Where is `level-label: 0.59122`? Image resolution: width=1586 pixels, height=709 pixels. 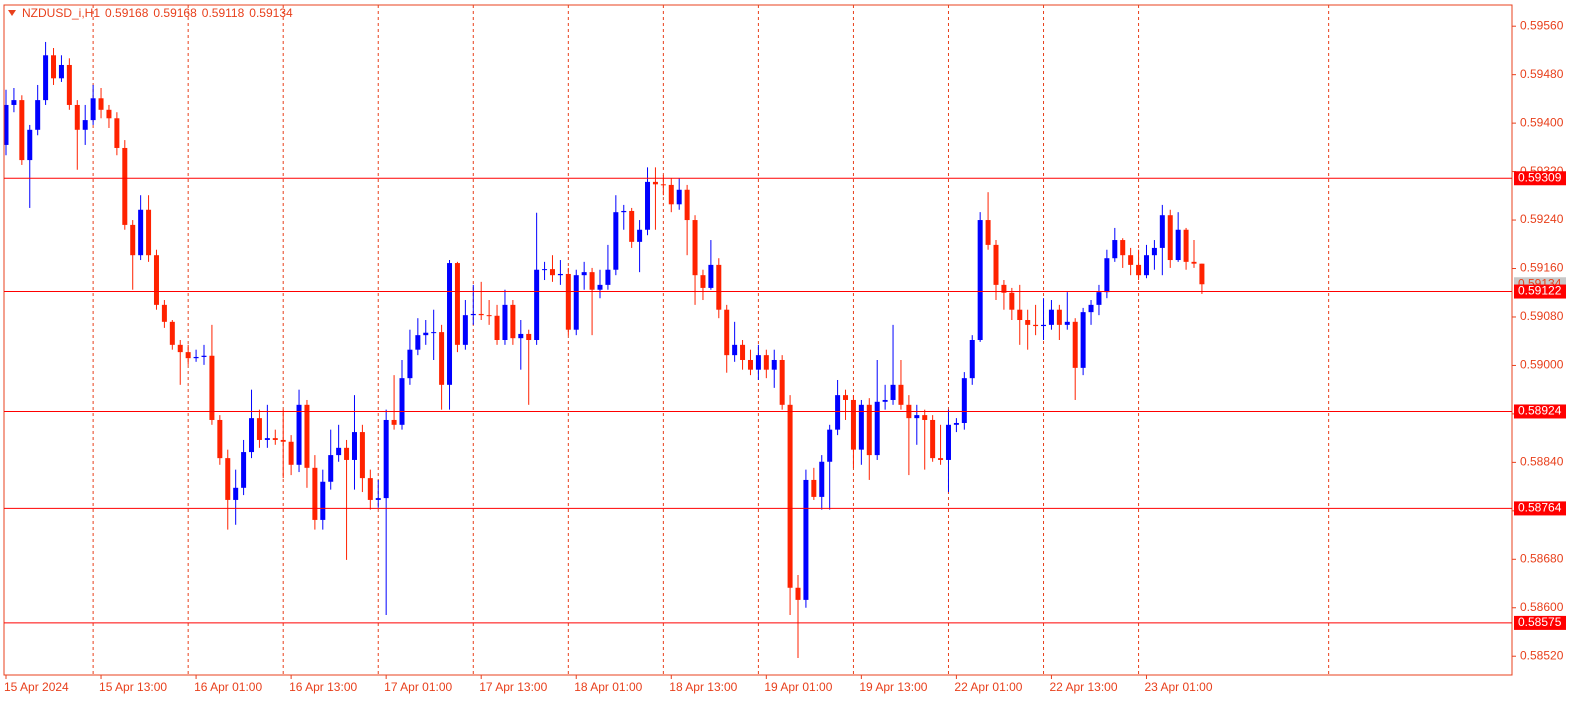 level-label: 0.59122 is located at coordinates (1540, 291).